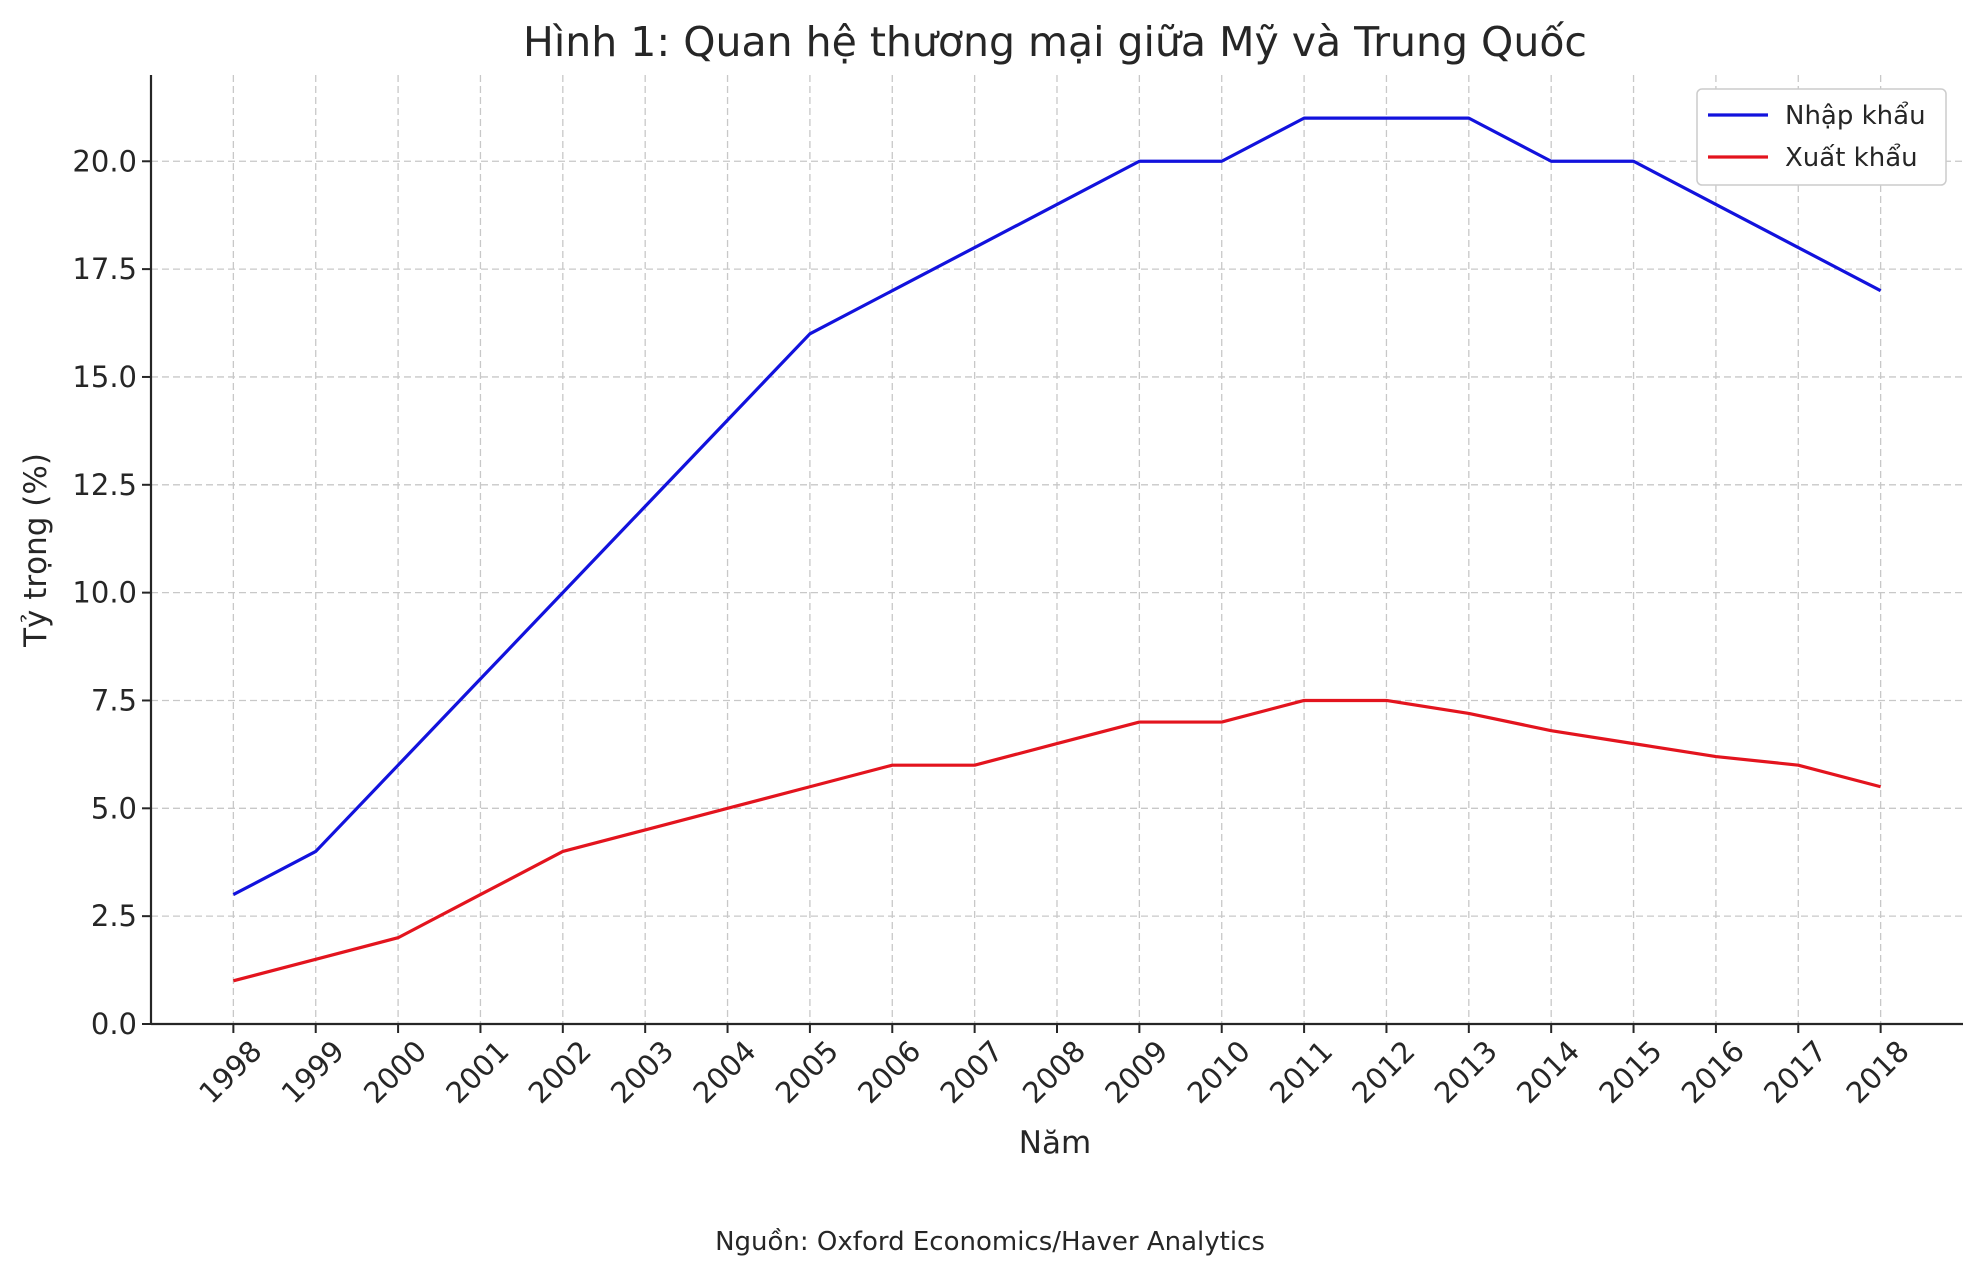 The width and height of the screenshot is (1979, 1276). What do you see at coordinates (1054, 1072) in the screenshot?
I see `x-tick-label: 2008` at bounding box center [1054, 1072].